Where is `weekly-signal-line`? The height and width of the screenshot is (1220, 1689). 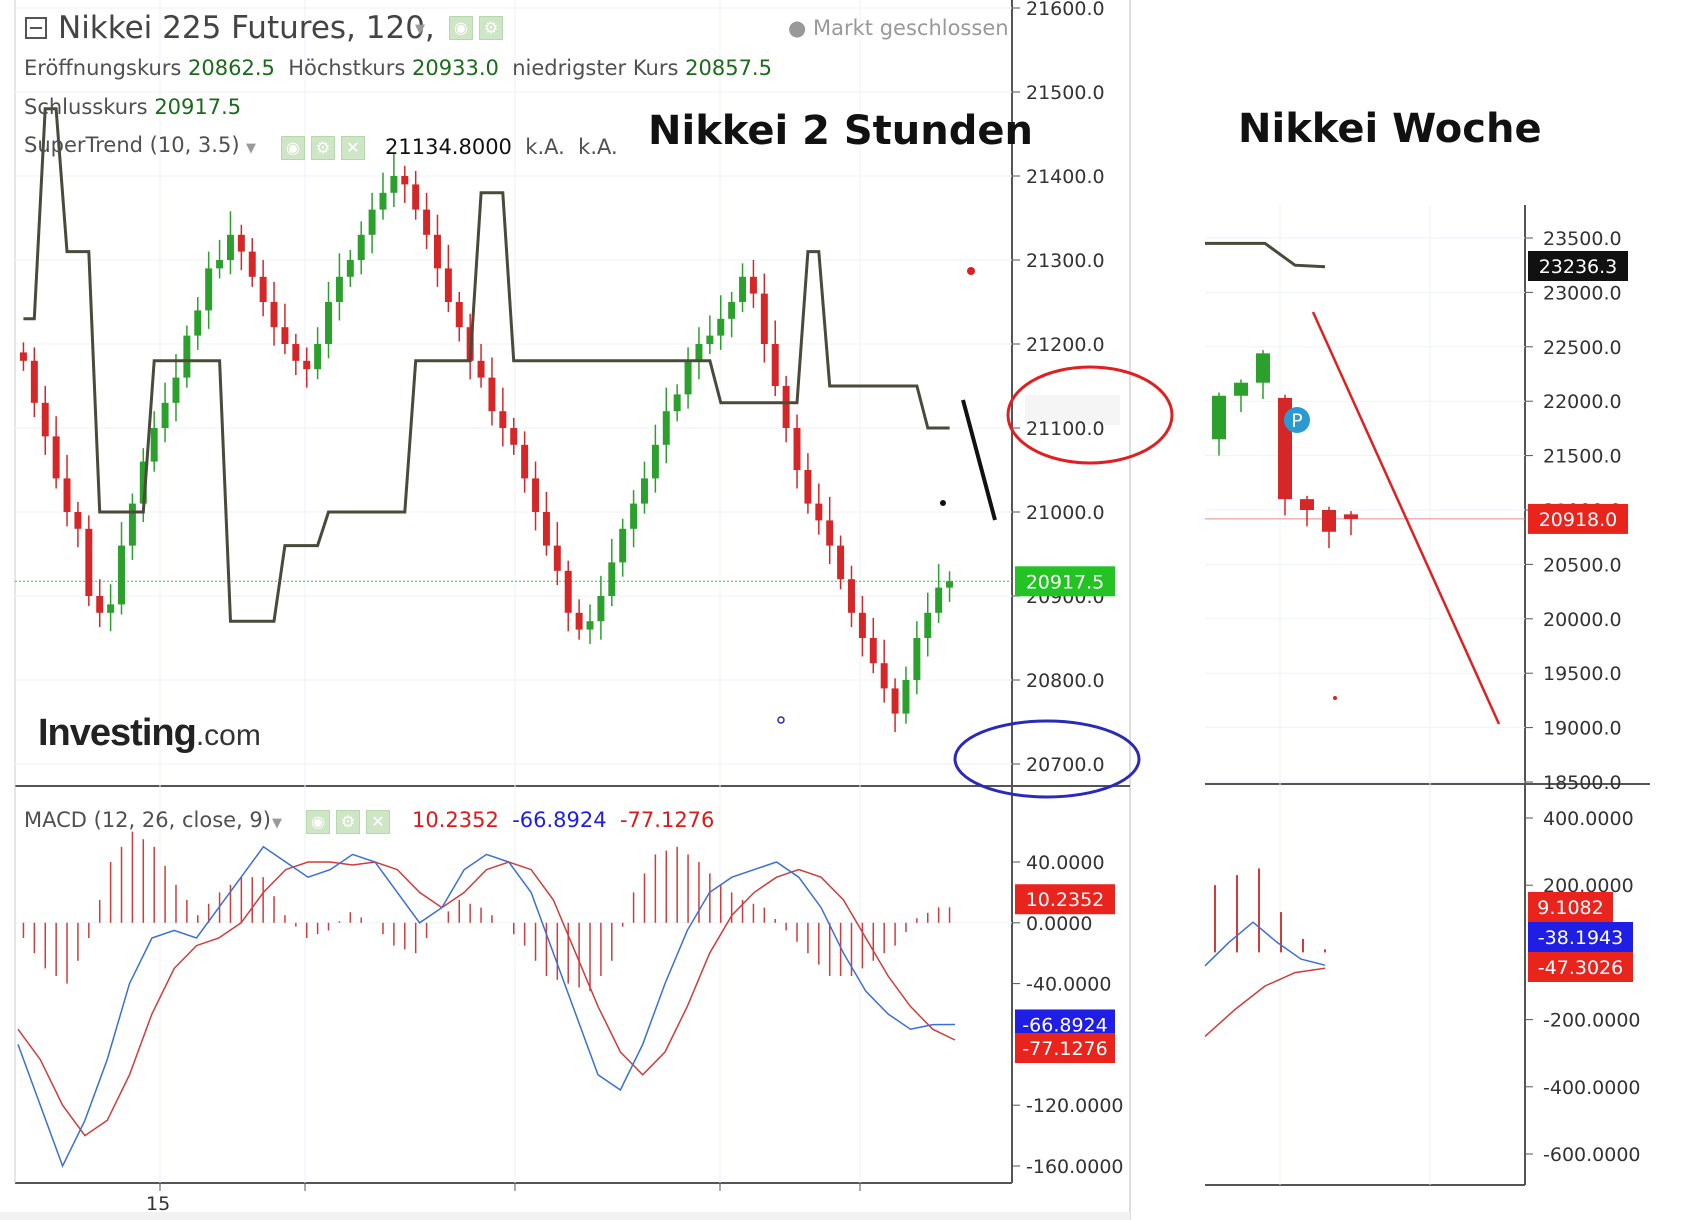 weekly-signal-line is located at coordinates (1265, 1002).